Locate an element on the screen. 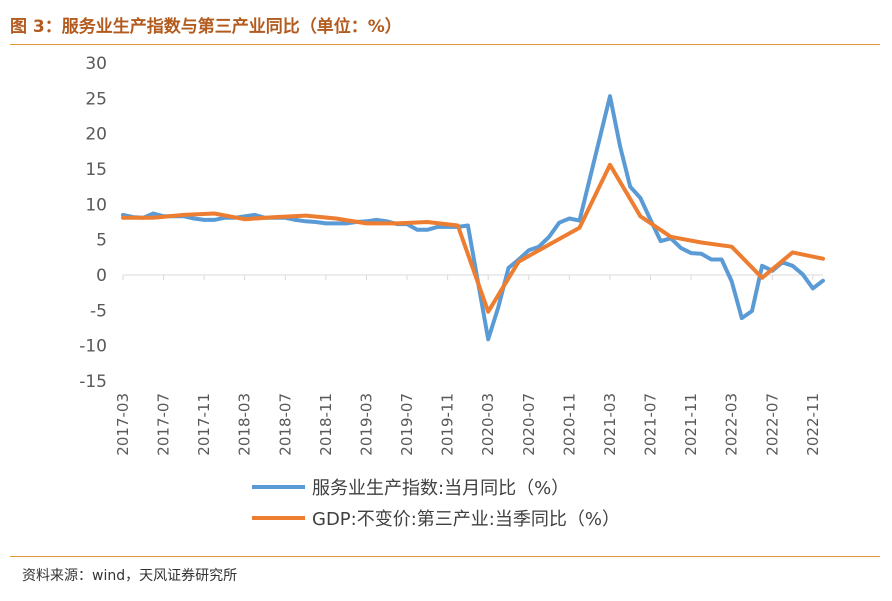  x-tick-label: 2022-11 is located at coordinates (813, 424).